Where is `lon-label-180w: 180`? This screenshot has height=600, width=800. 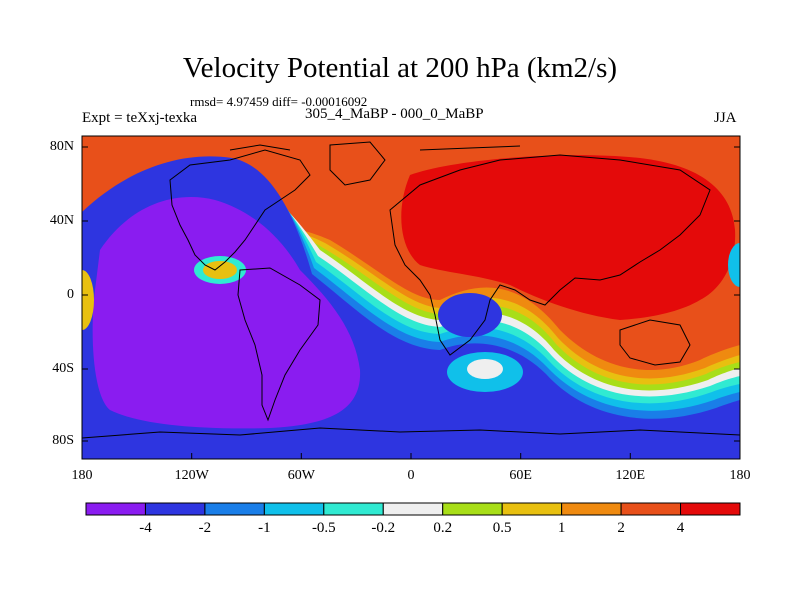
lon-label-180w: 180 is located at coordinates (82, 475).